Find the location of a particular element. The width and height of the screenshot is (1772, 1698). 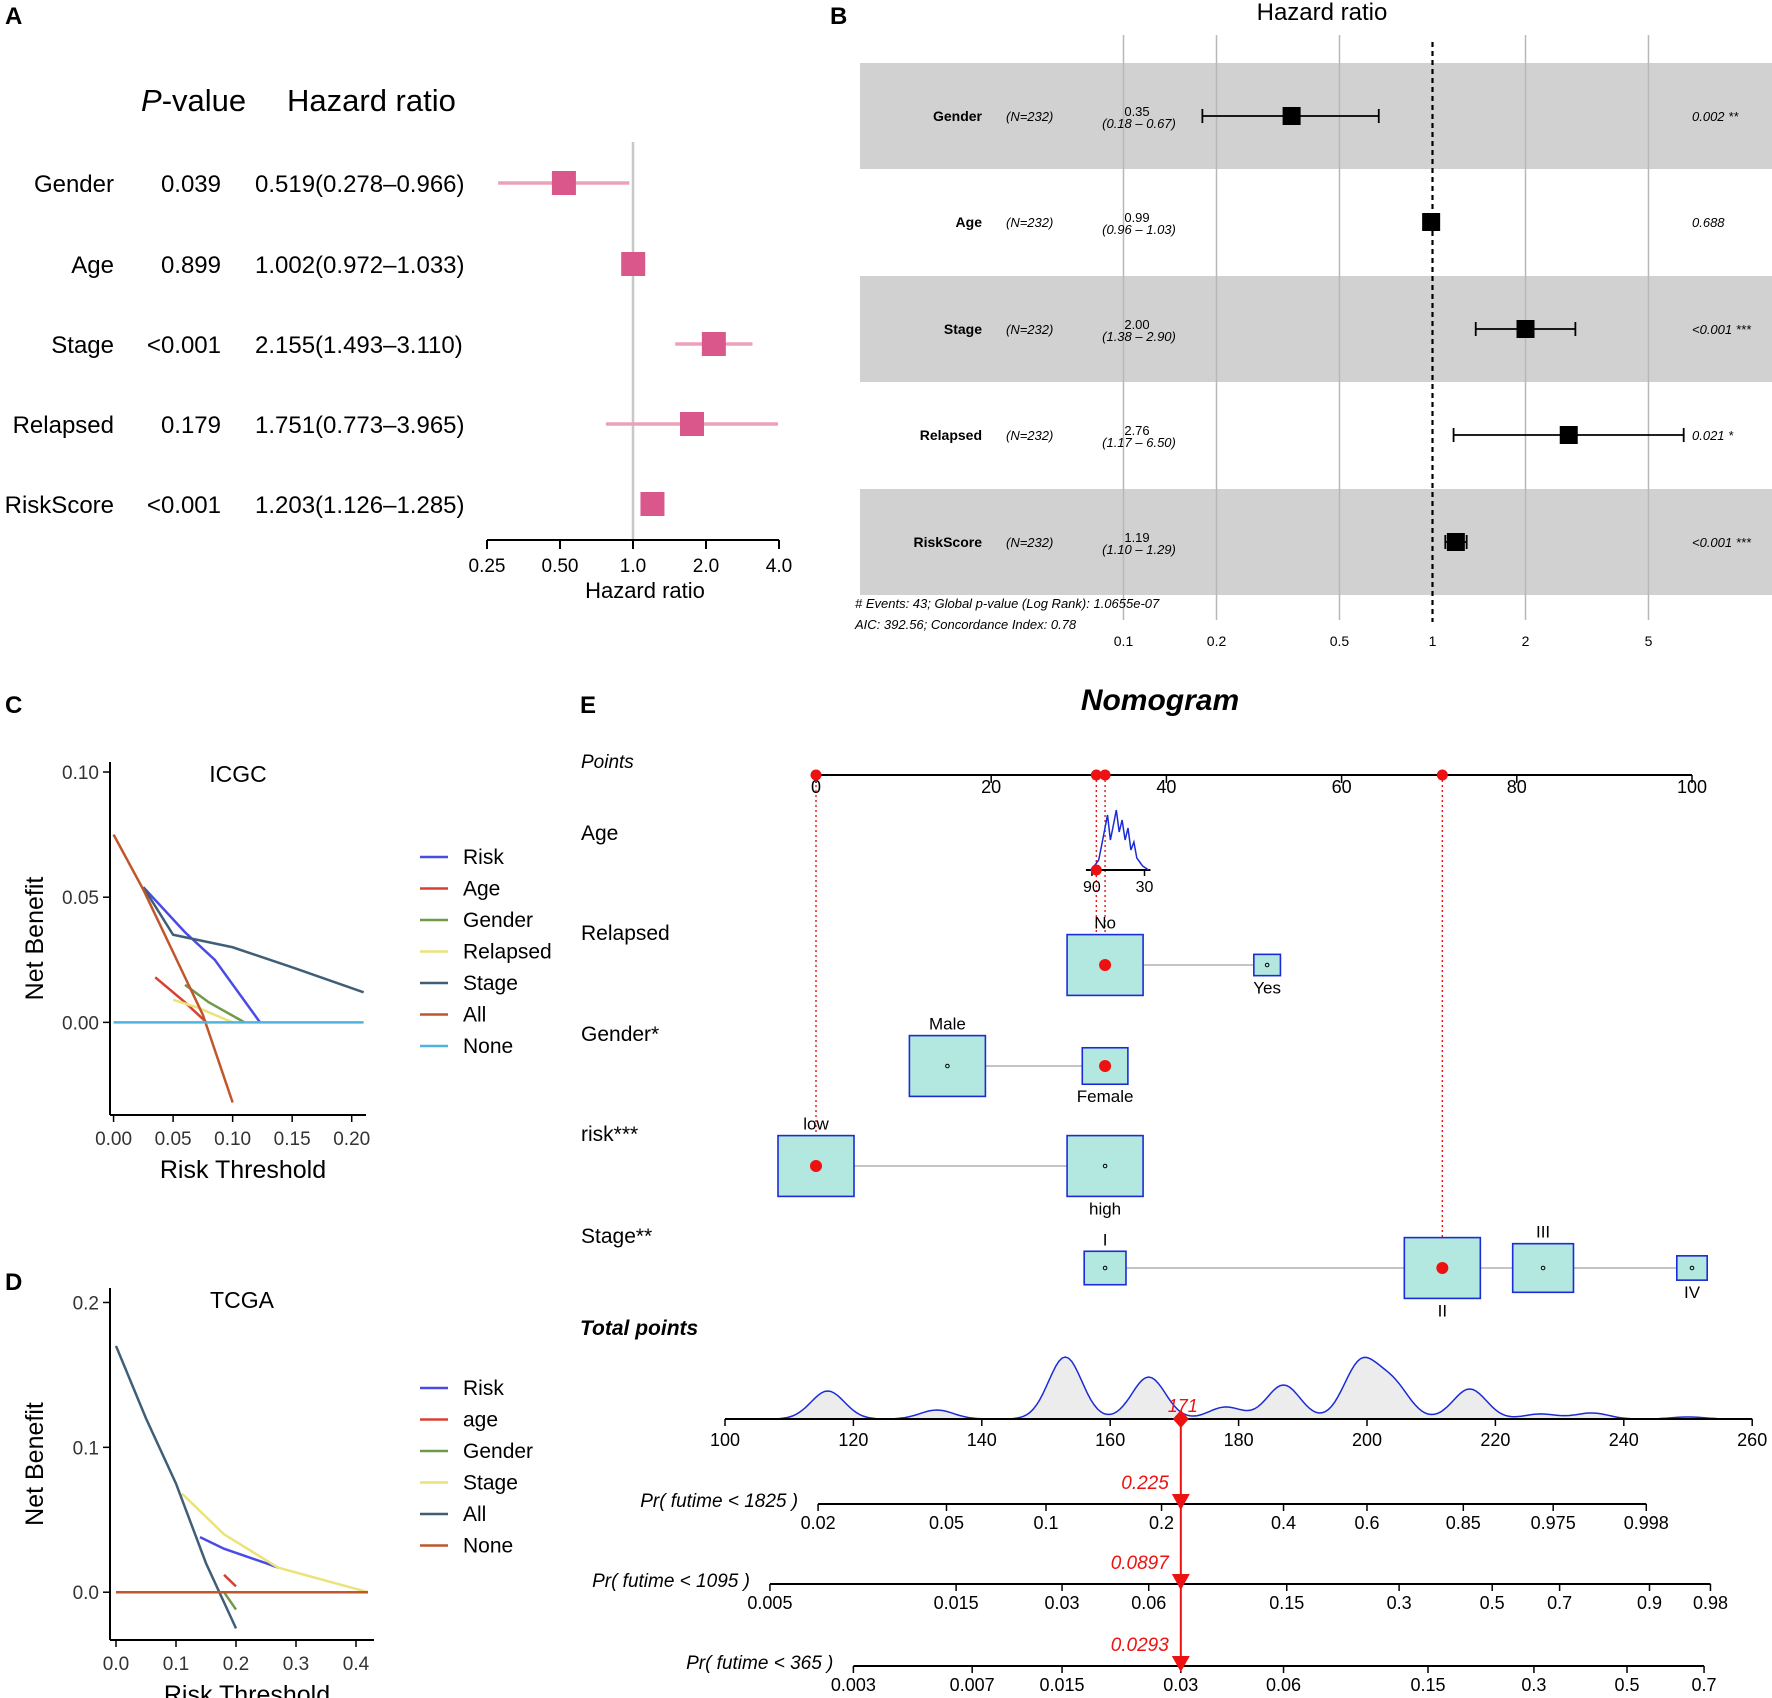

level-label: IV is located at coordinates (1692, 1292).